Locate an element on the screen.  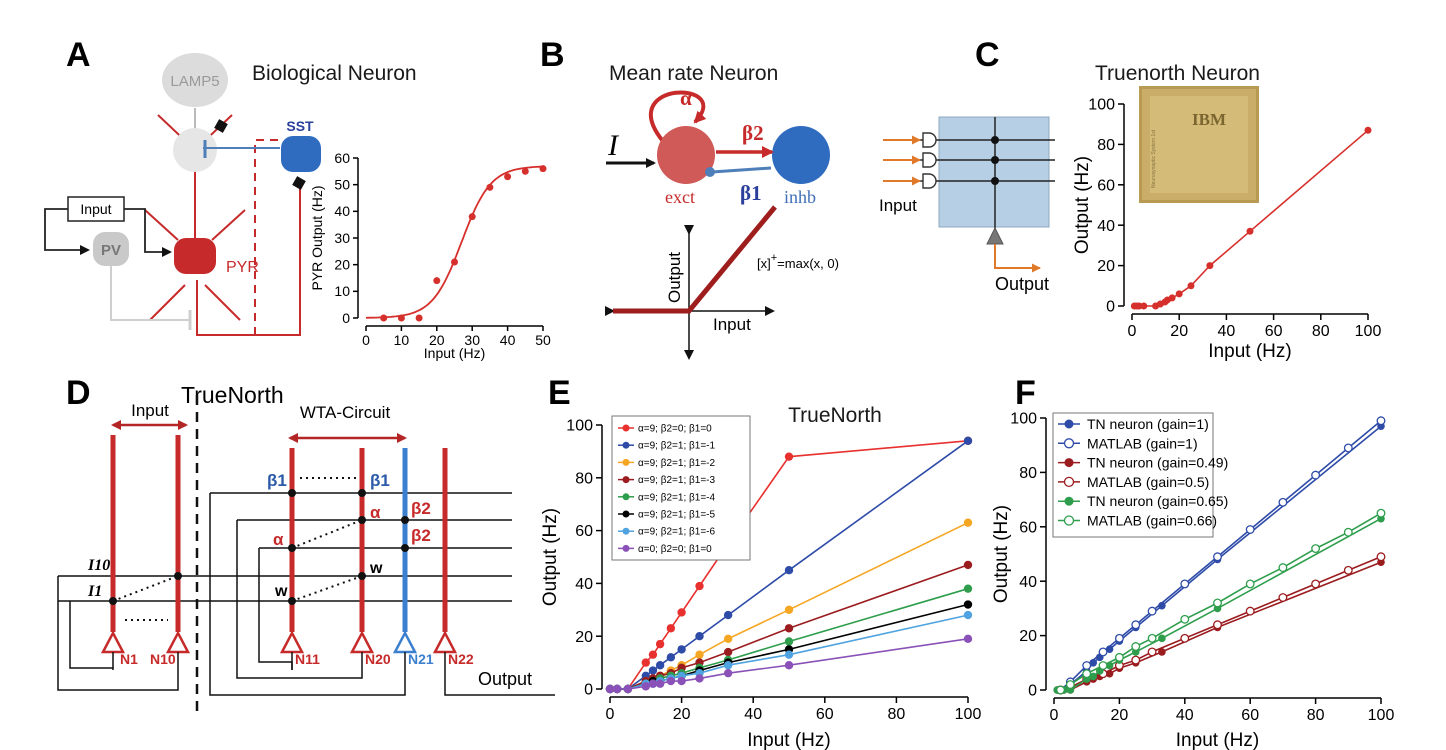
beta2-label: β2 is located at coordinates (753, 133).